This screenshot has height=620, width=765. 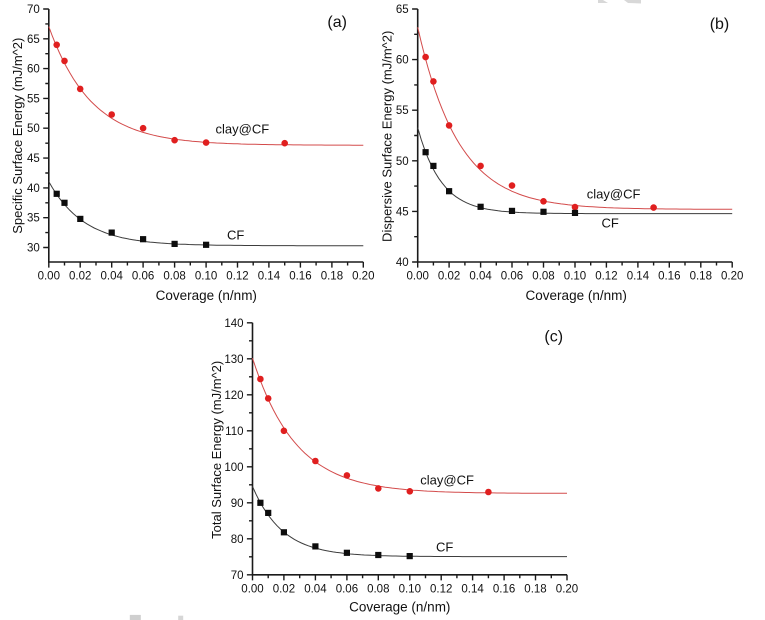 What do you see at coordinates (33, 219) in the screenshot?
I see `svg-text: 35` at bounding box center [33, 219].